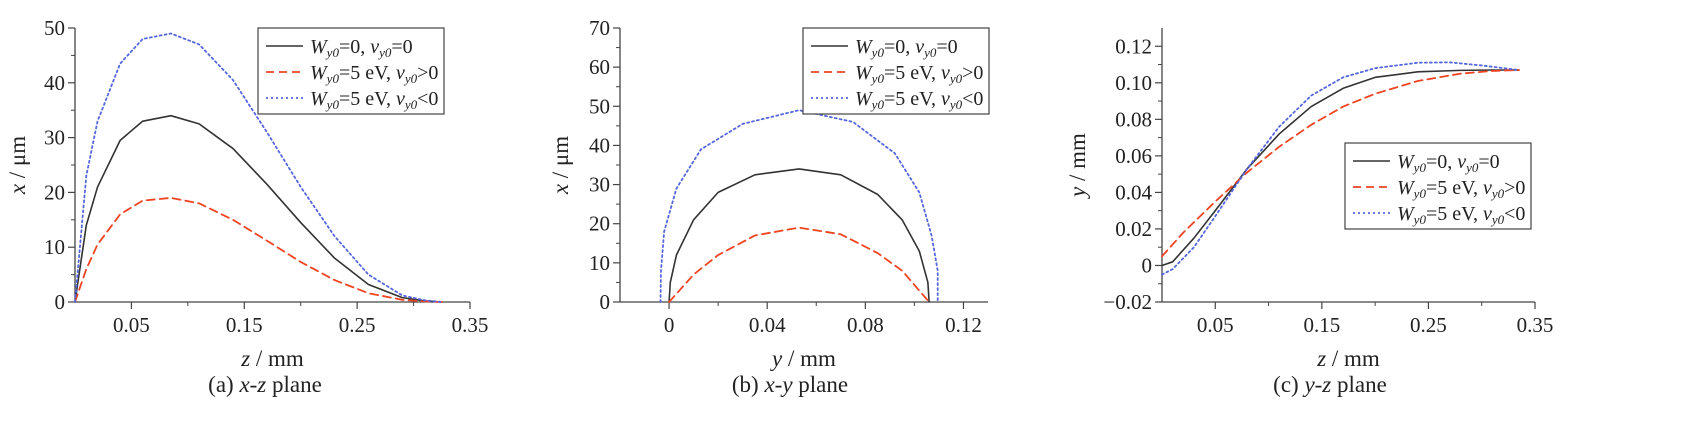  Describe the element at coordinates (1133, 192) in the screenshot. I see `y-tick-label: 0.04` at that location.